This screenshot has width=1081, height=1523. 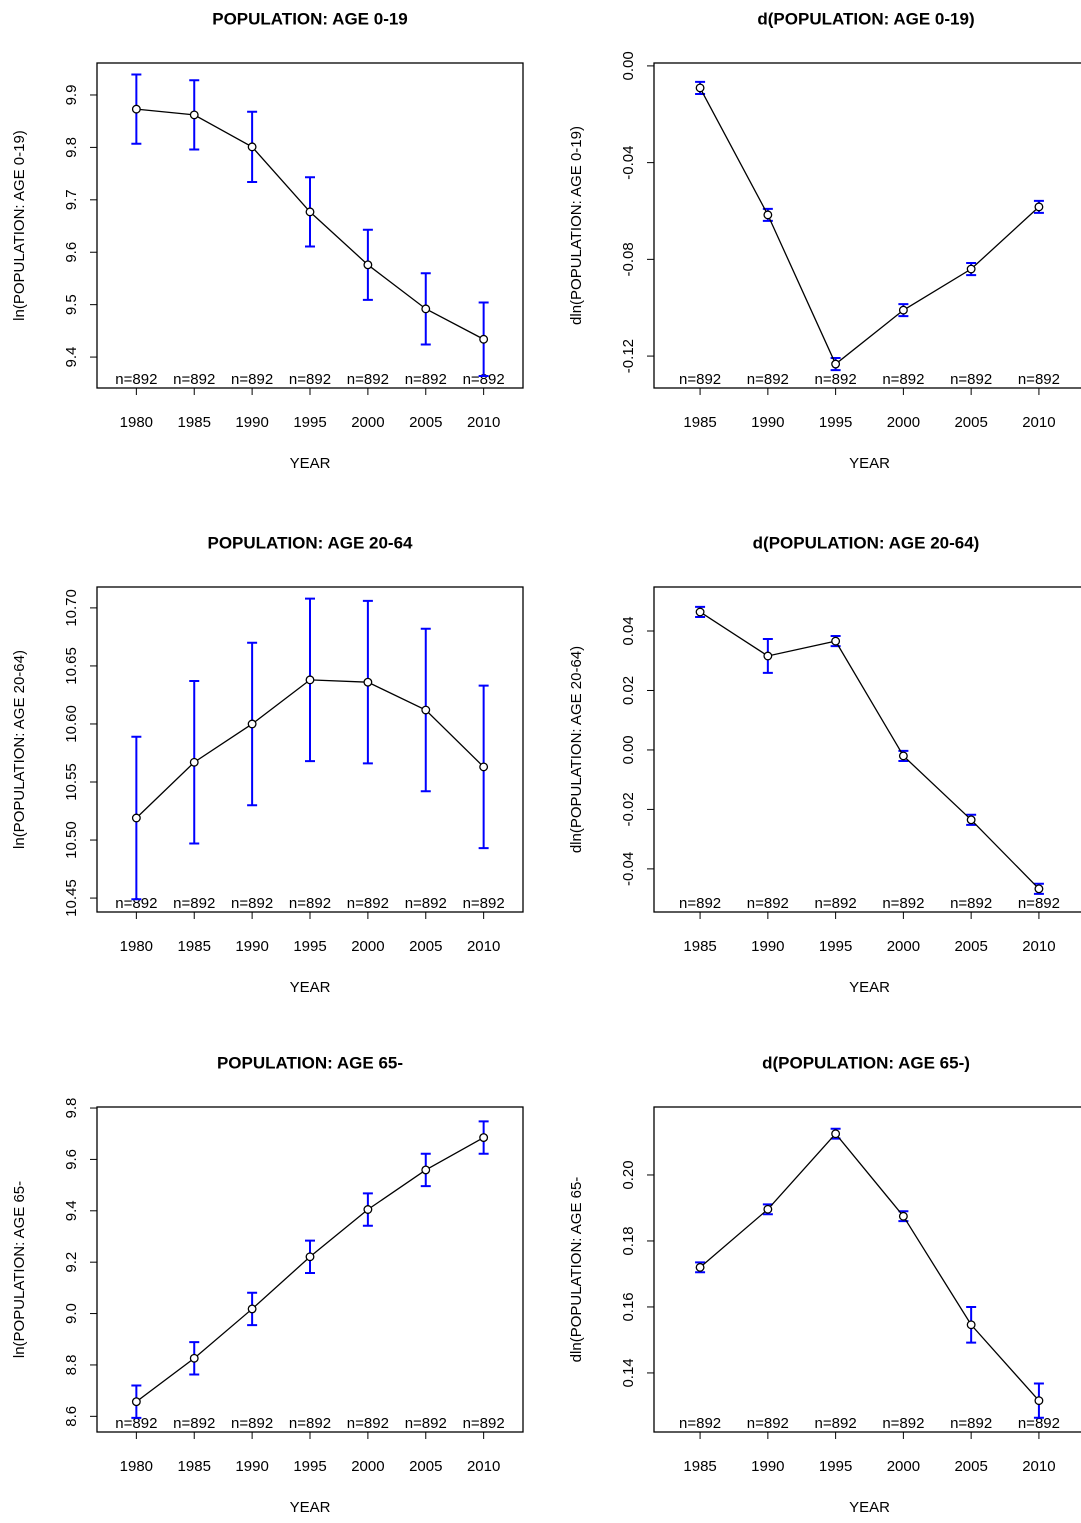 What do you see at coordinates (19, 749) in the screenshot?
I see `y-axis-label: ln(POPULATION: AGE 20-64)` at bounding box center [19, 749].